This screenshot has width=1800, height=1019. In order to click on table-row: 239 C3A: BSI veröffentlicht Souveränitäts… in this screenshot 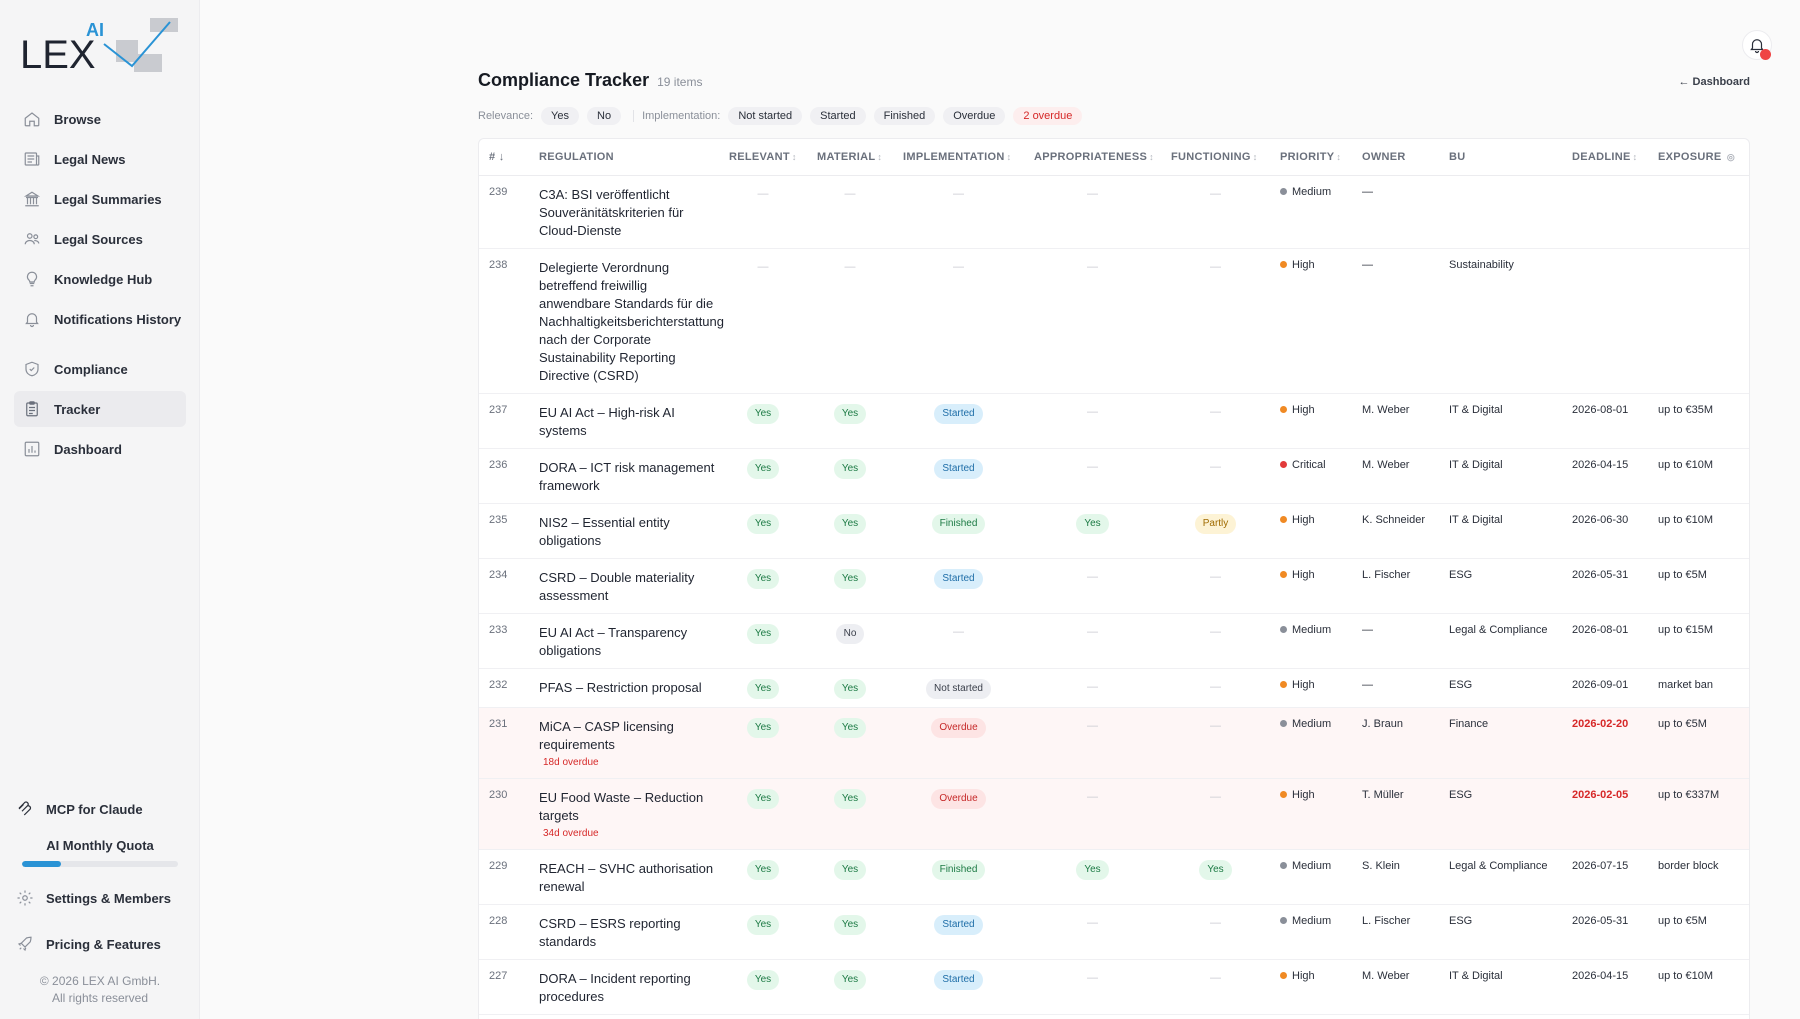, I will do `click(1114, 212)`.